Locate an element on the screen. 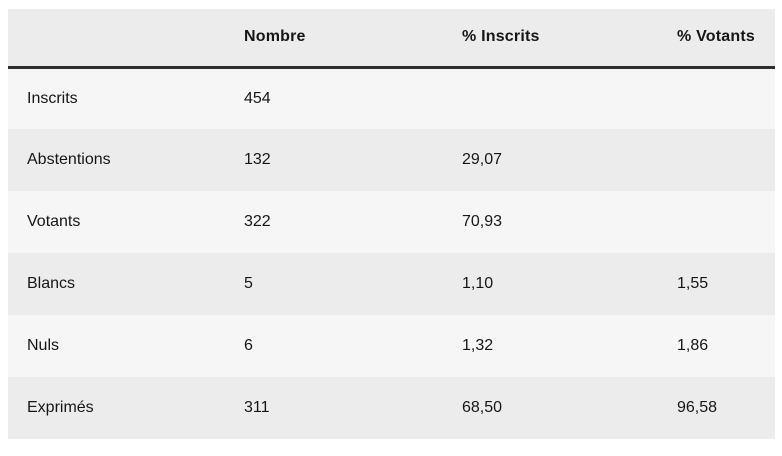 This screenshot has height=456, width=782. table-row-inscrits: Inscrits 454 is located at coordinates (391, 98).